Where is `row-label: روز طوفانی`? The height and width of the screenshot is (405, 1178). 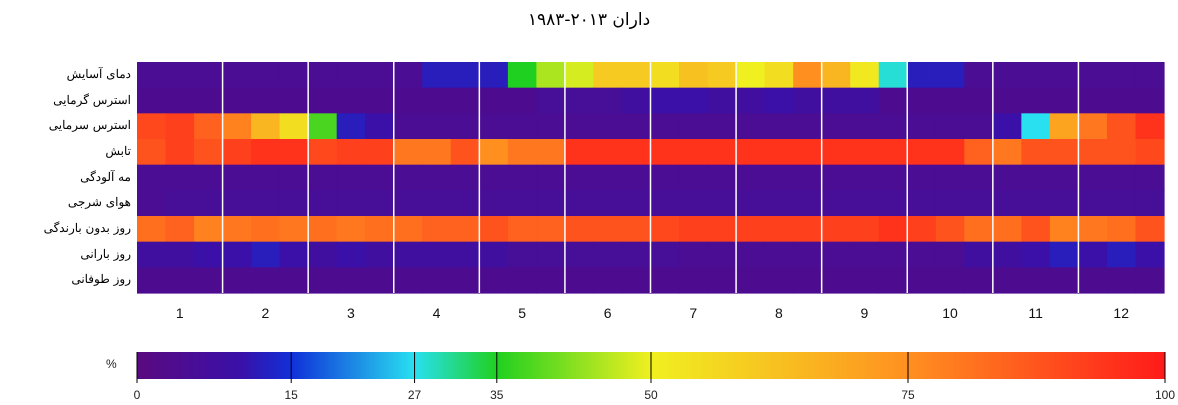
row-label: روز طوفانی is located at coordinates (101, 279).